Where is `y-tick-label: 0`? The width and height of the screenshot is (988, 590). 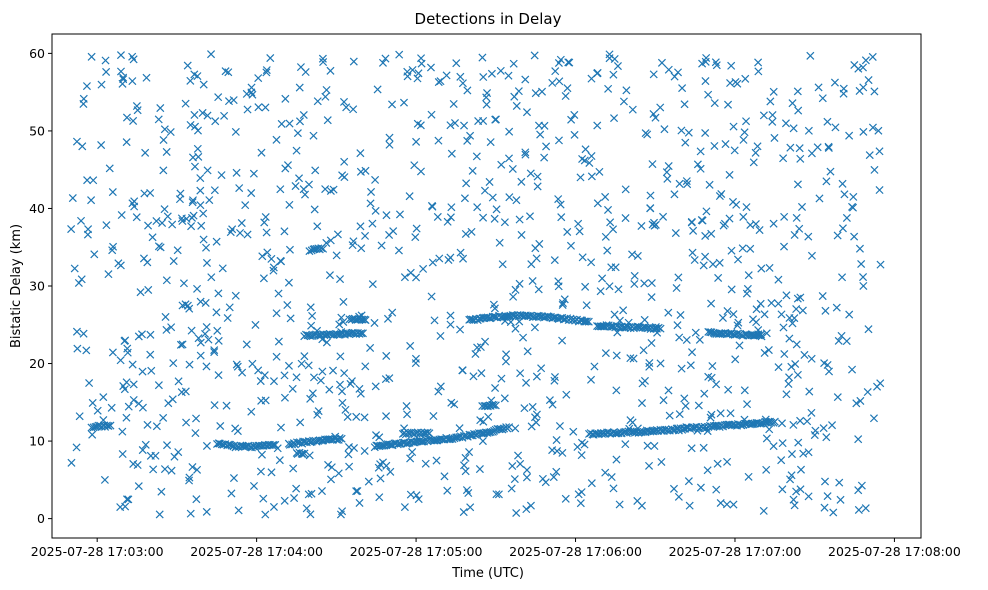
y-tick-label: 0 is located at coordinates (41, 518).